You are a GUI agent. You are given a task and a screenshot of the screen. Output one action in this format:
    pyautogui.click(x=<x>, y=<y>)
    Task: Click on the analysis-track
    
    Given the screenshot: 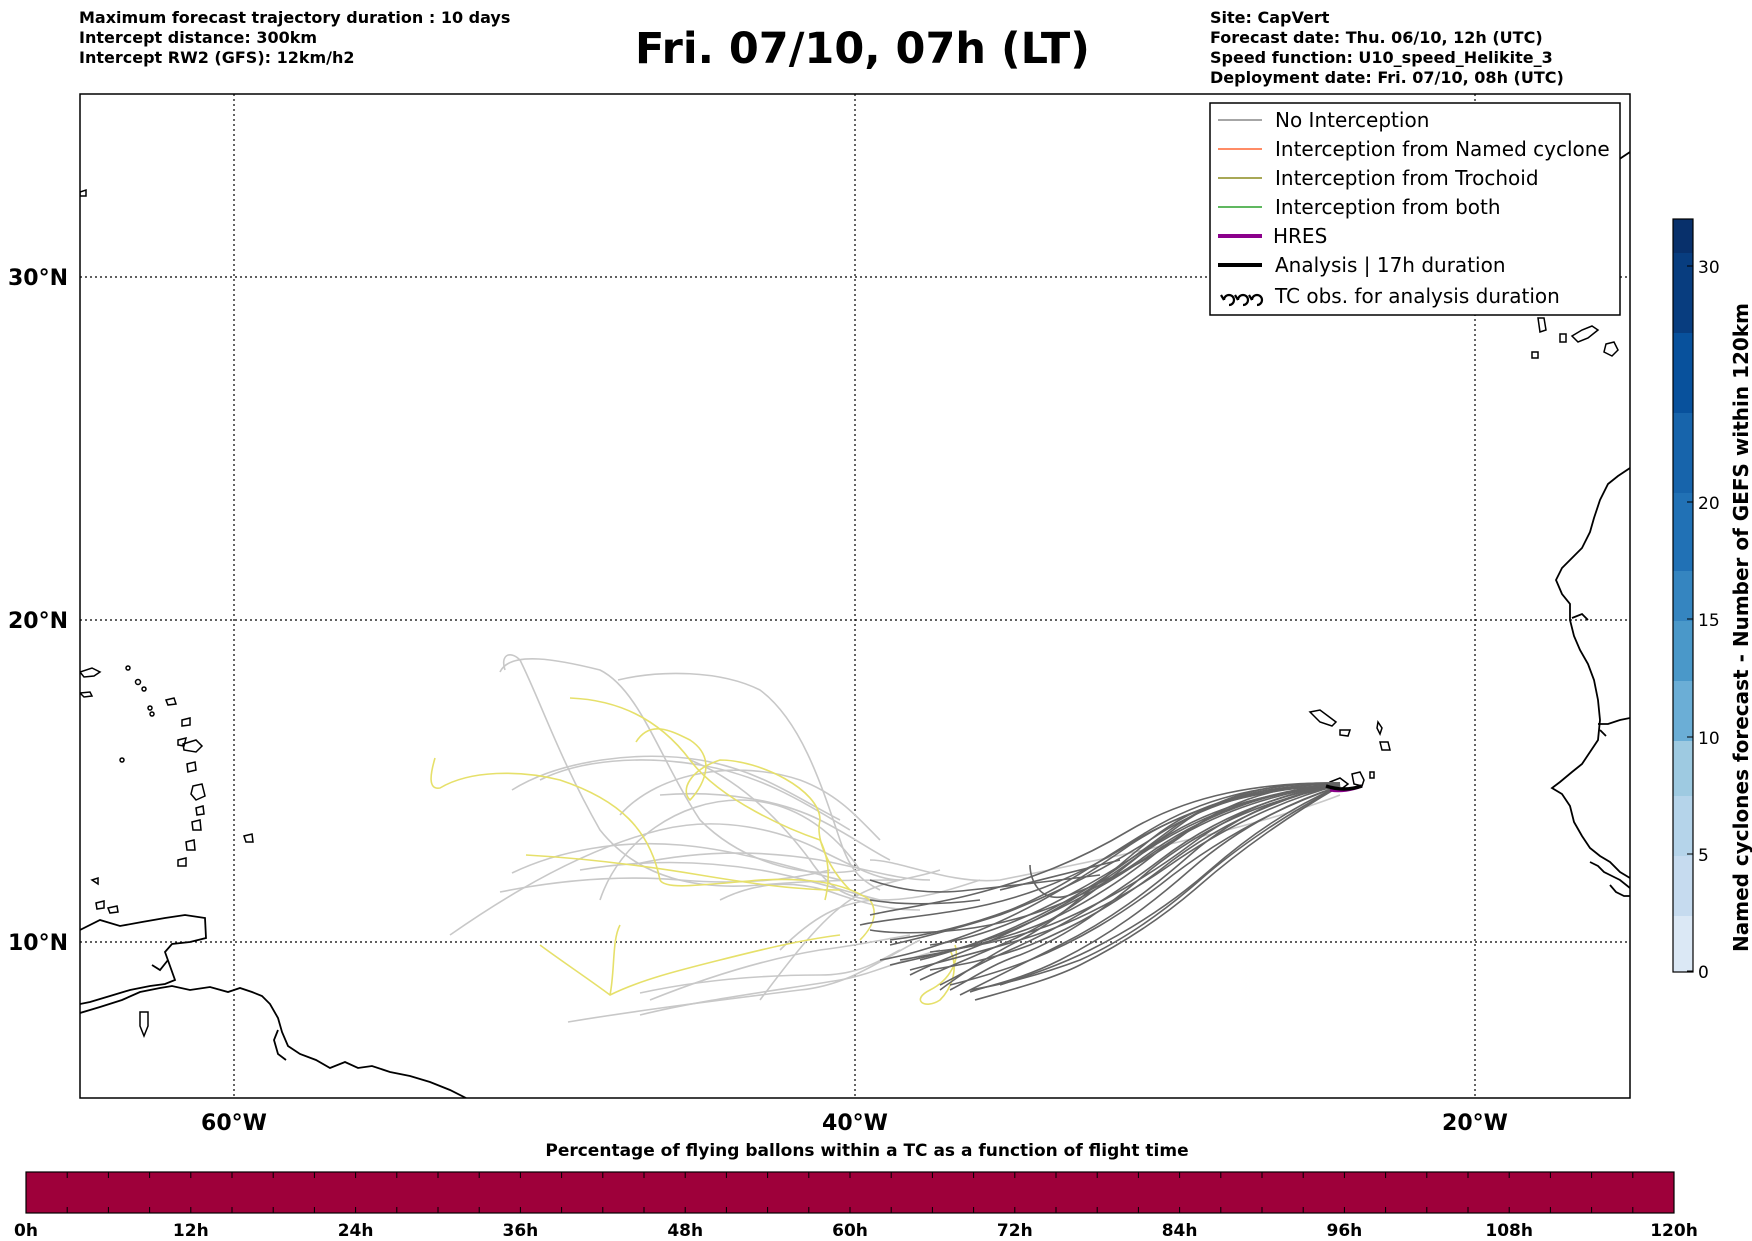 What is the action you would take?
    pyautogui.click(x=1344, y=787)
    